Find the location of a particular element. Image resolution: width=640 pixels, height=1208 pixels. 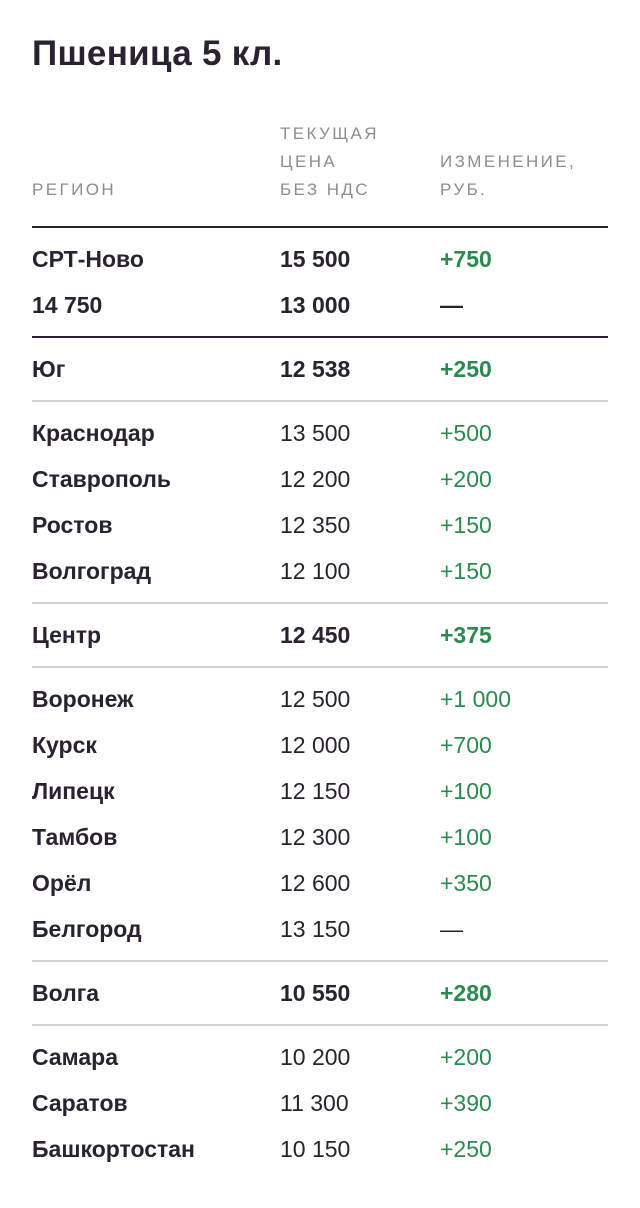

table-row: СРТ-Ново 15 500 +750 is located at coordinates (320, 259).